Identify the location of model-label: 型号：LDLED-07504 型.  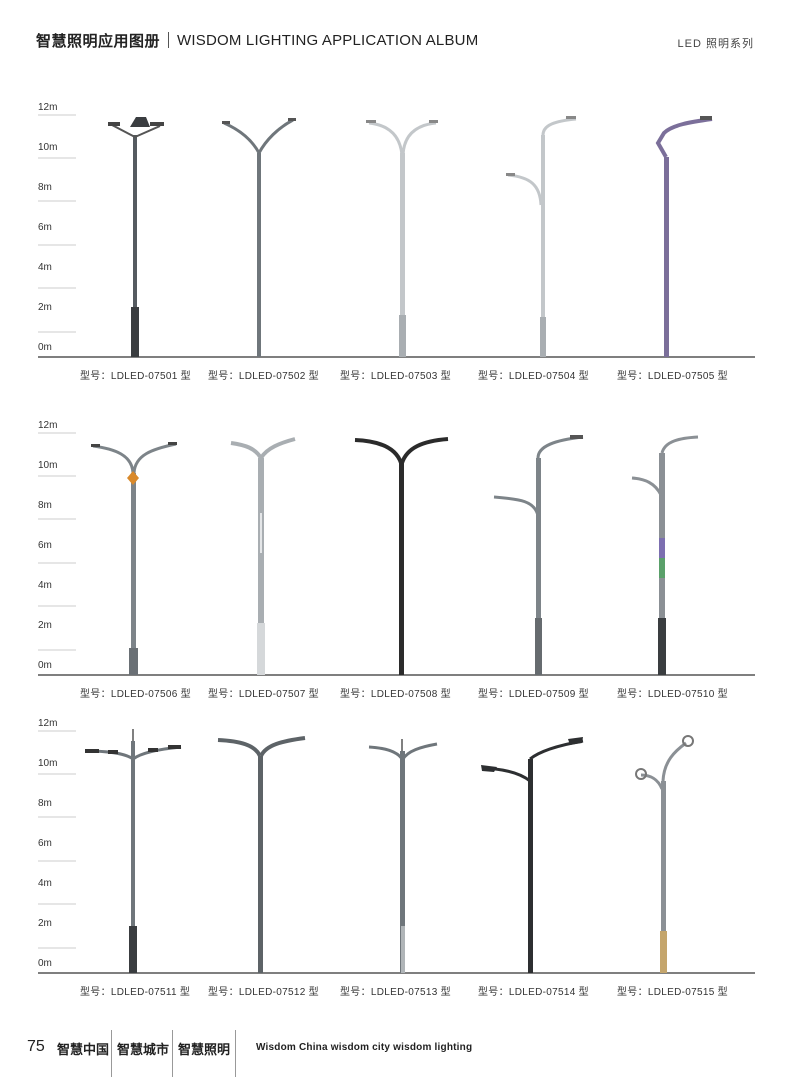
(533, 376).